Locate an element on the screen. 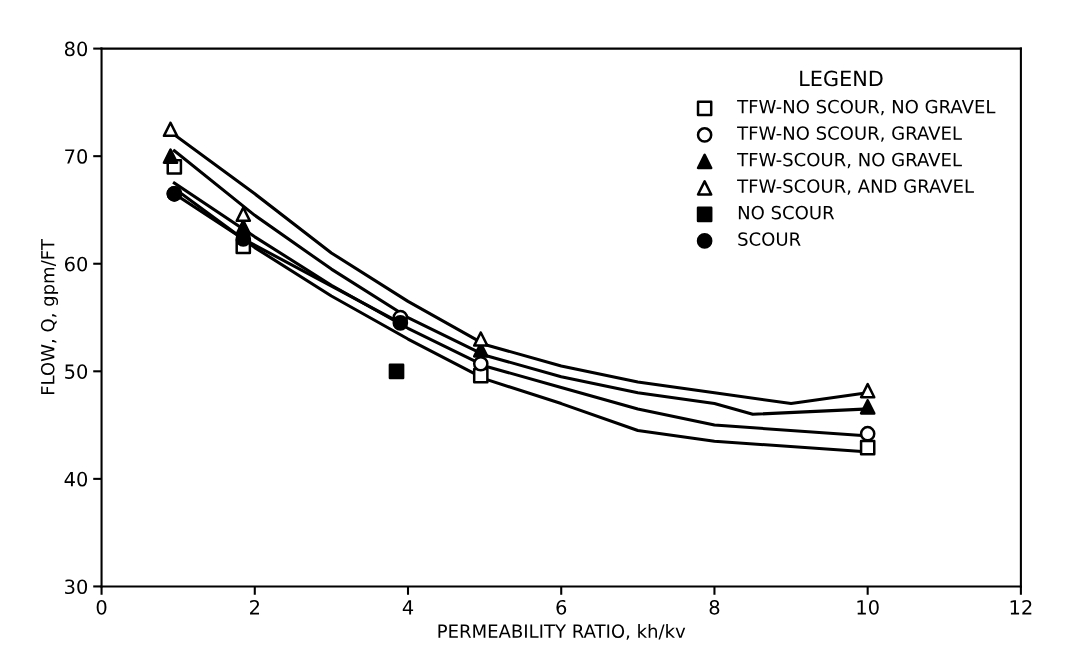 The image size is (1069, 648). x-axis-title: PERMEABILITY RATIO, kh/kv is located at coordinates (562, 632).